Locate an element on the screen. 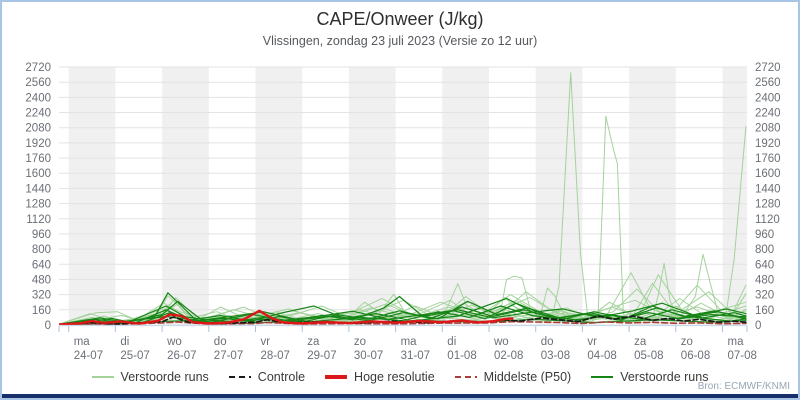 The height and width of the screenshot is (400, 800). legend-label: Controle is located at coordinates (281, 377).